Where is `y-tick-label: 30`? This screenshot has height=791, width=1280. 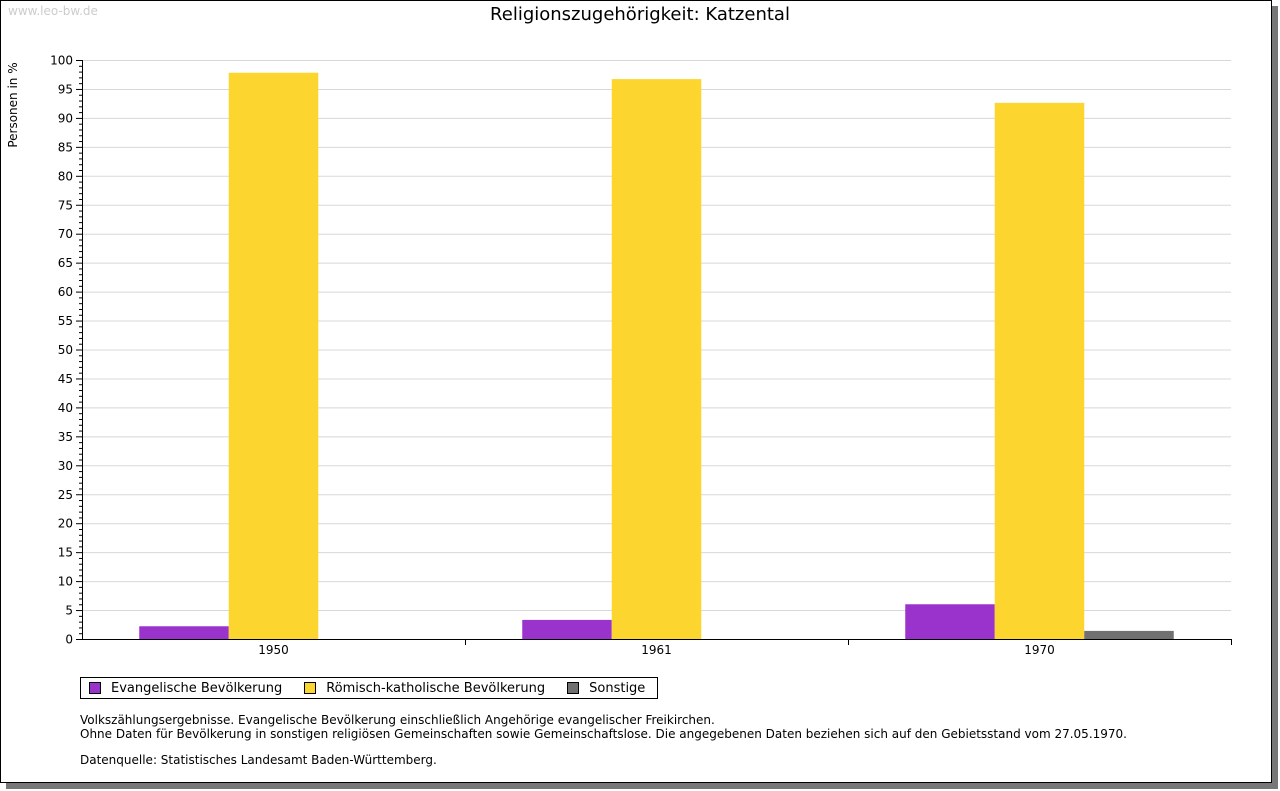
y-tick-label: 30 is located at coordinates (65, 466).